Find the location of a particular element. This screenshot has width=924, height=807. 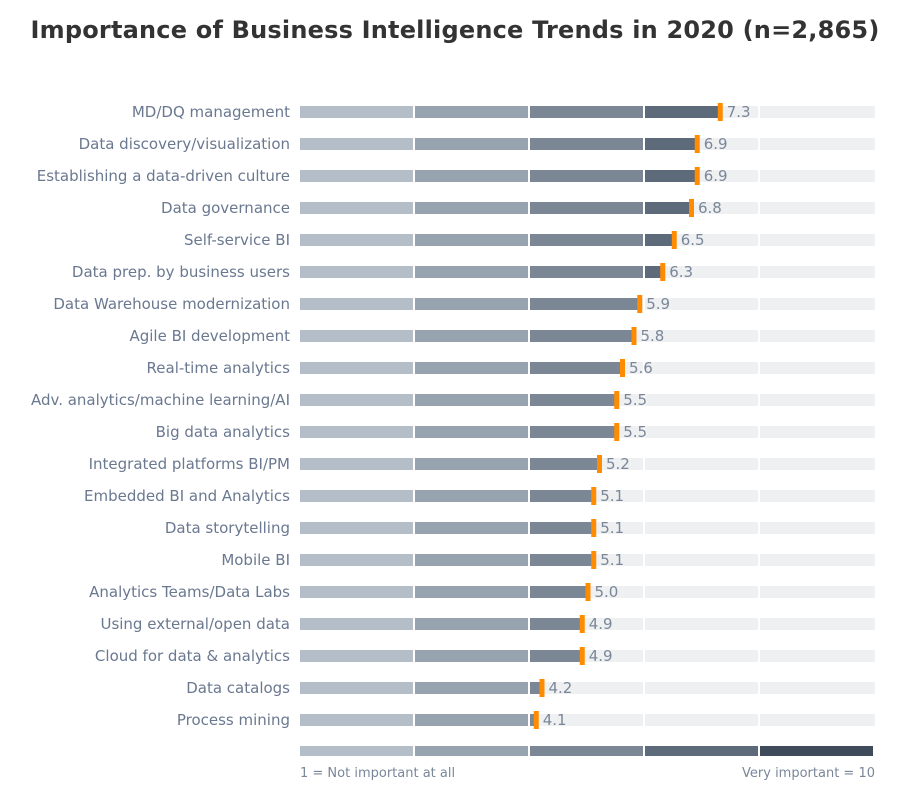

value-label: 5.5 is located at coordinates (635, 400).